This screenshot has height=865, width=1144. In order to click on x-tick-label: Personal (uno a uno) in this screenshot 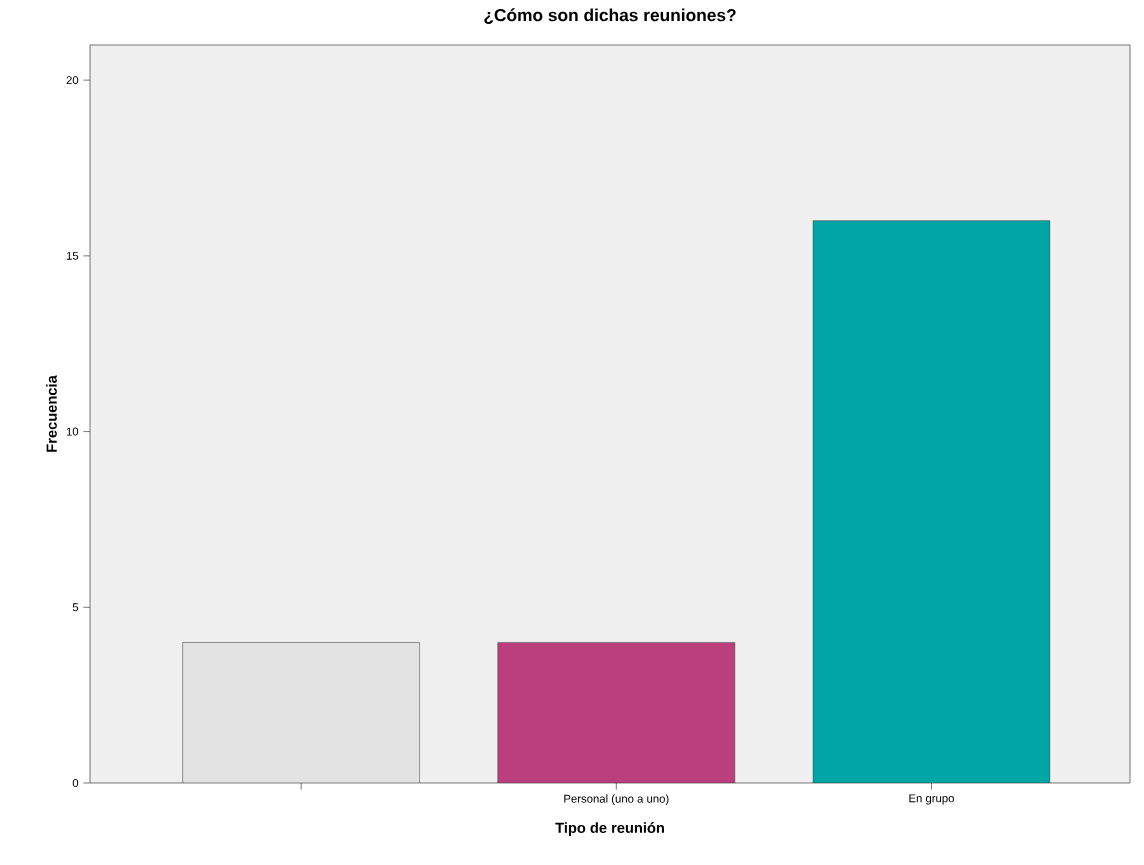, I will do `click(616, 799)`.